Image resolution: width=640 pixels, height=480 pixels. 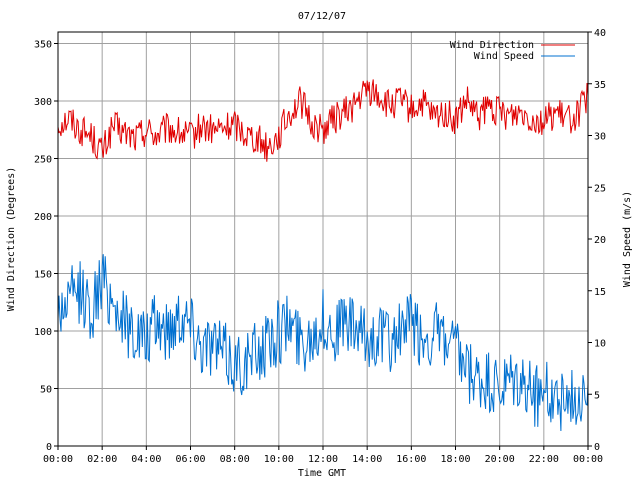 What do you see at coordinates (43, 45) in the screenshot?
I see `left-tick-label: 350` at bounding box center [43, 45].